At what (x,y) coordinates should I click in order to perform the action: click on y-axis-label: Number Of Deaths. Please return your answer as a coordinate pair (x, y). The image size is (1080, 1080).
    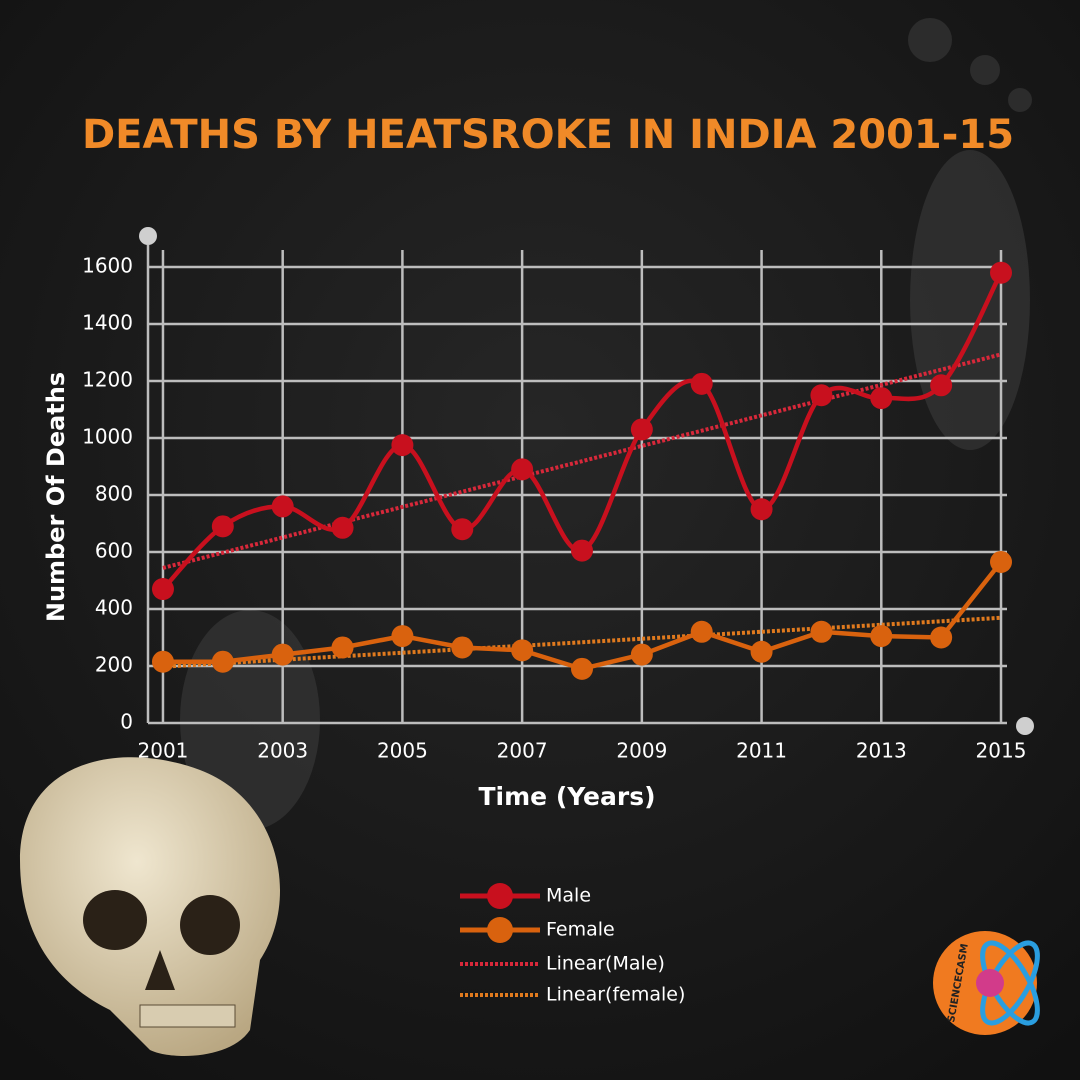
    Looking at the image, I should click on (56, 497).